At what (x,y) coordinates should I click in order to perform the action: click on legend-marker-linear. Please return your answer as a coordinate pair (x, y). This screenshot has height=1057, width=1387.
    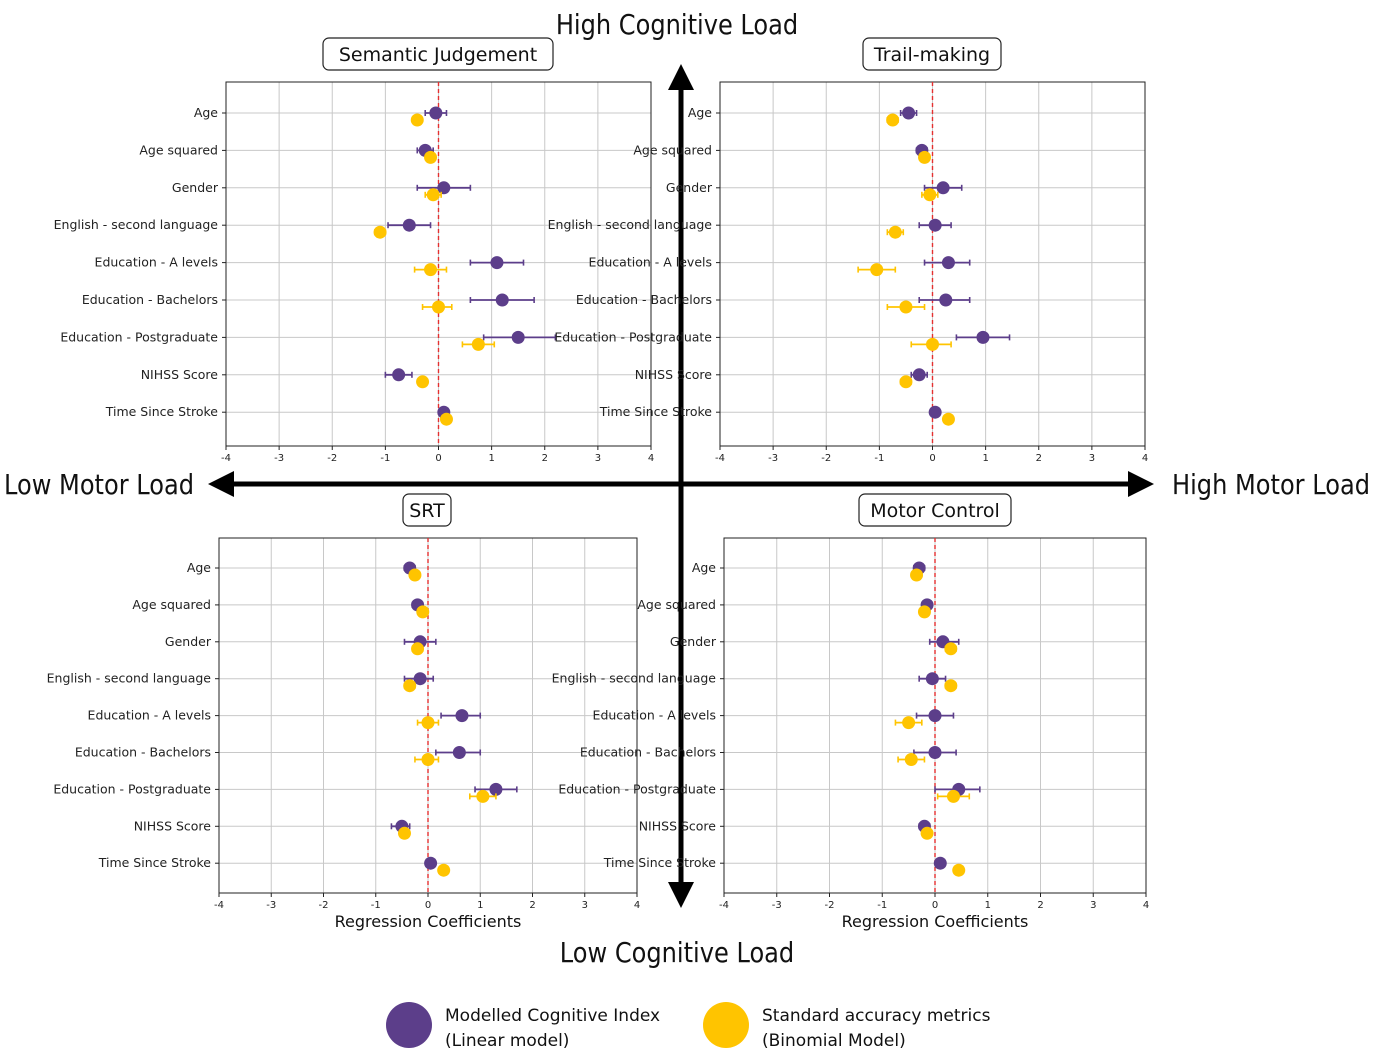
    Looking at the image, I should click on (409, 1025).